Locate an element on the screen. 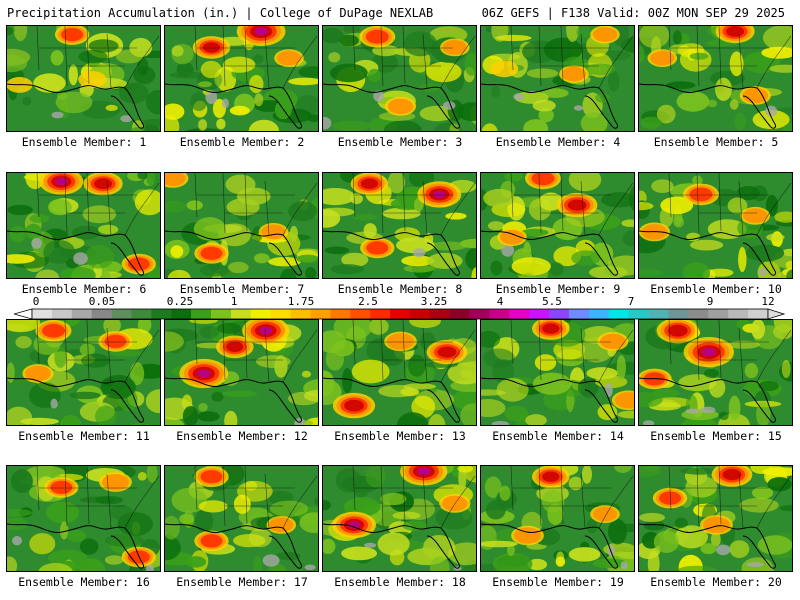 The width and height of the screenshot is (800, 600). ensemble-member-label: Ensemble Member: 17 is located at coordinates (242, 582).